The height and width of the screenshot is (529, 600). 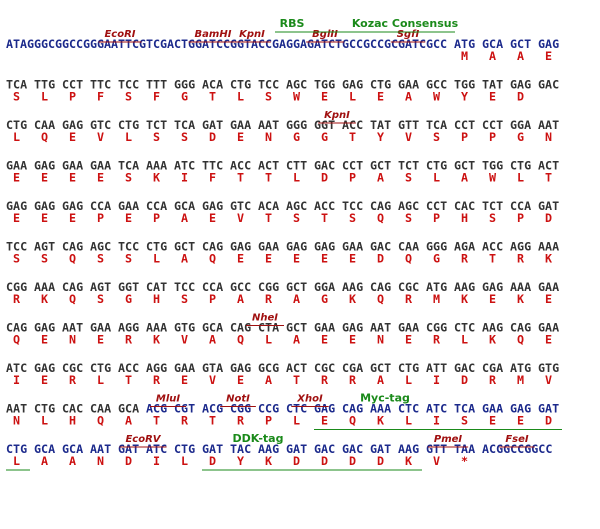 What do you see at coordinates (268, 449) in the screenshot?
I see `codon: AAG` at bounding box center [268, 449].